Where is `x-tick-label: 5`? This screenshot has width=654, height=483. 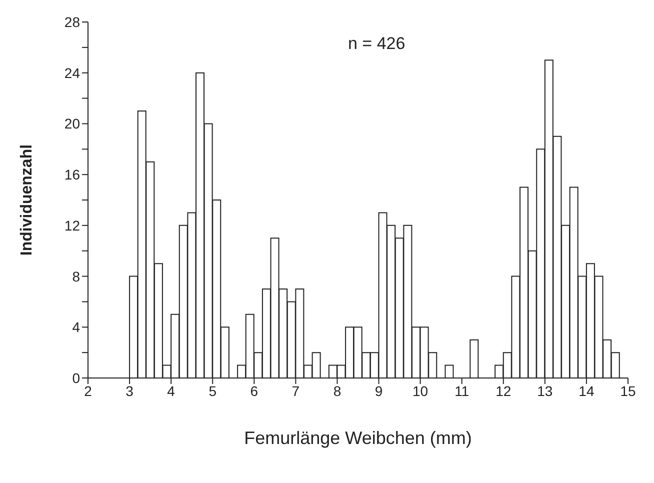
x-tick-label: 5 is located at coordinates (212, 390).